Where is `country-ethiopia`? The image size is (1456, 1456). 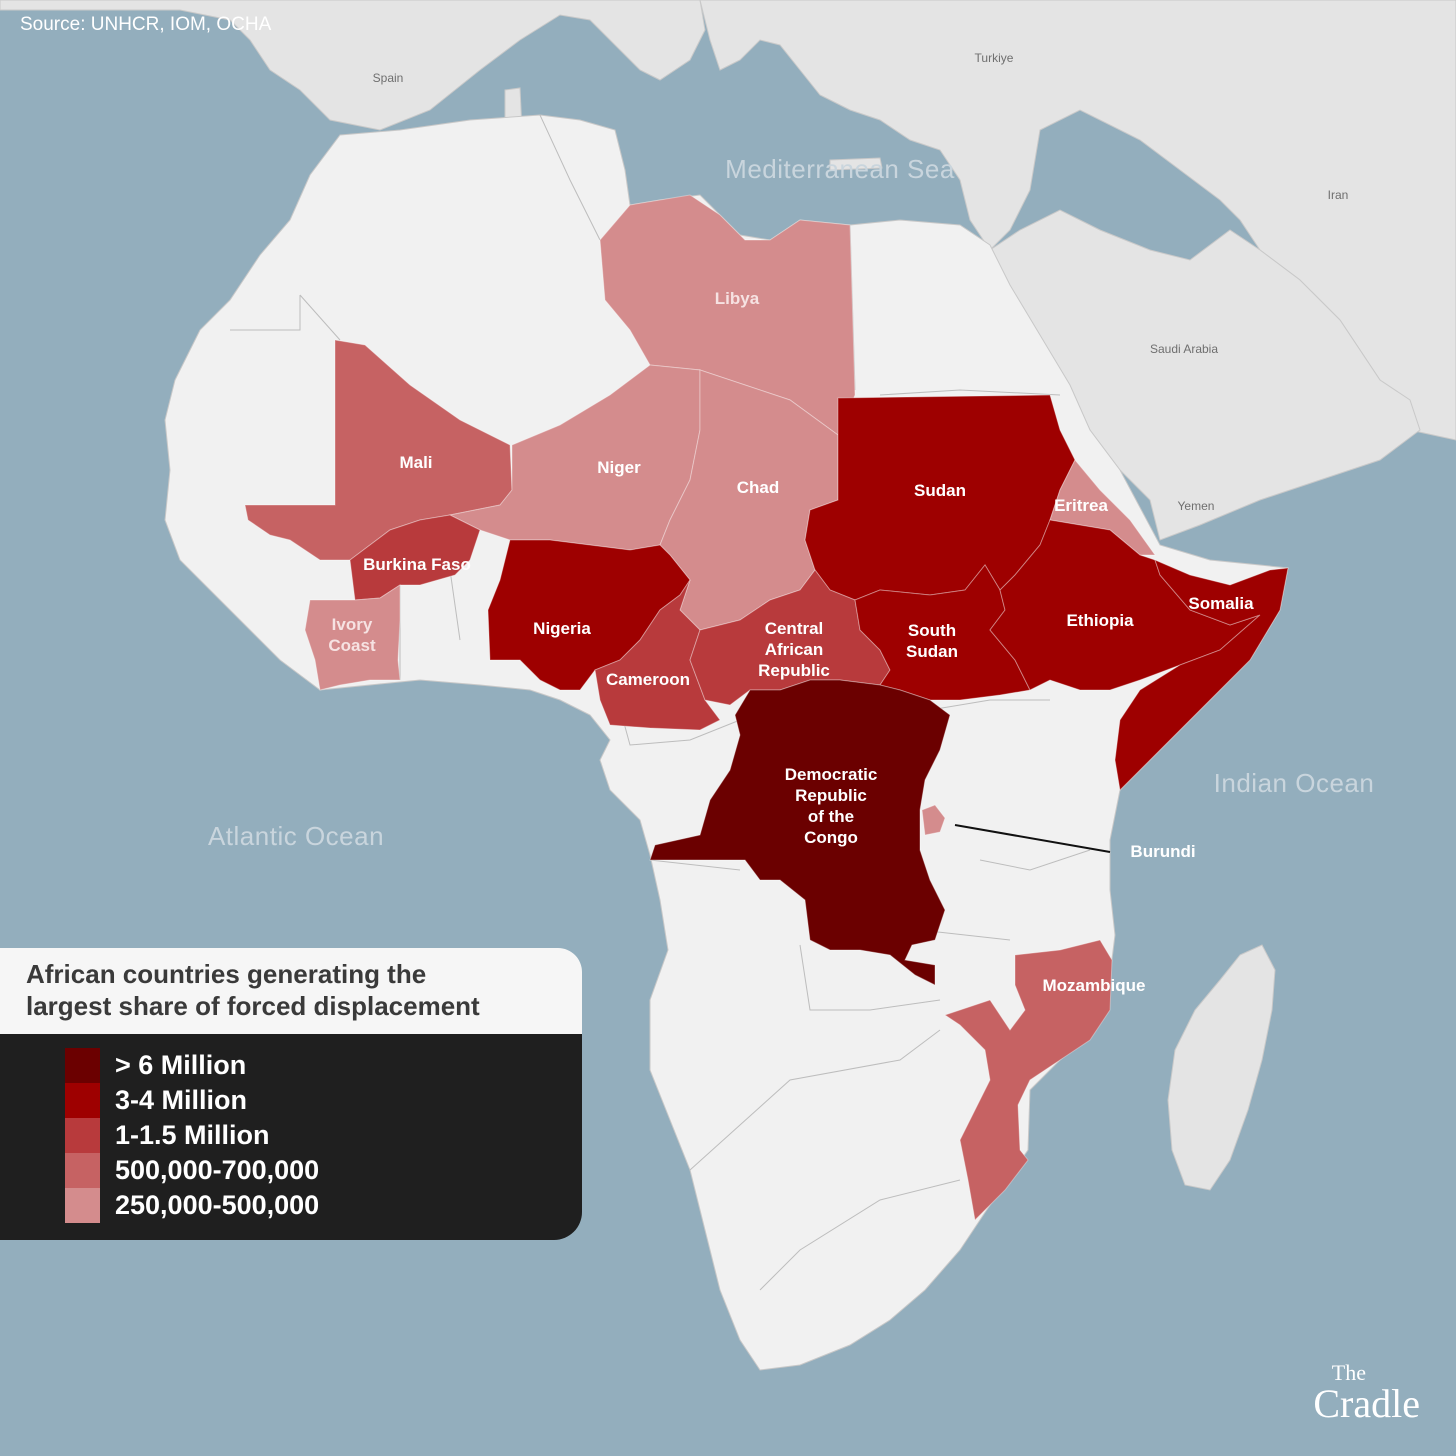 country-ethiopia is located at coordinates (1125, 605).